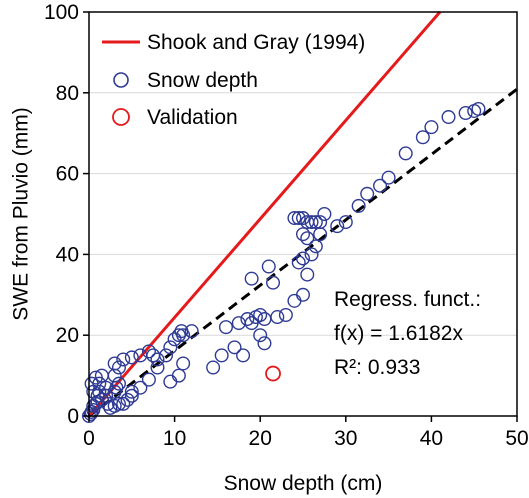 Image resolution: width=529 pixels, height=498 pixels. Describe the element at coordinates (89, 438) in the screenshot. I see `x-tick-label-0: 0` at that location.